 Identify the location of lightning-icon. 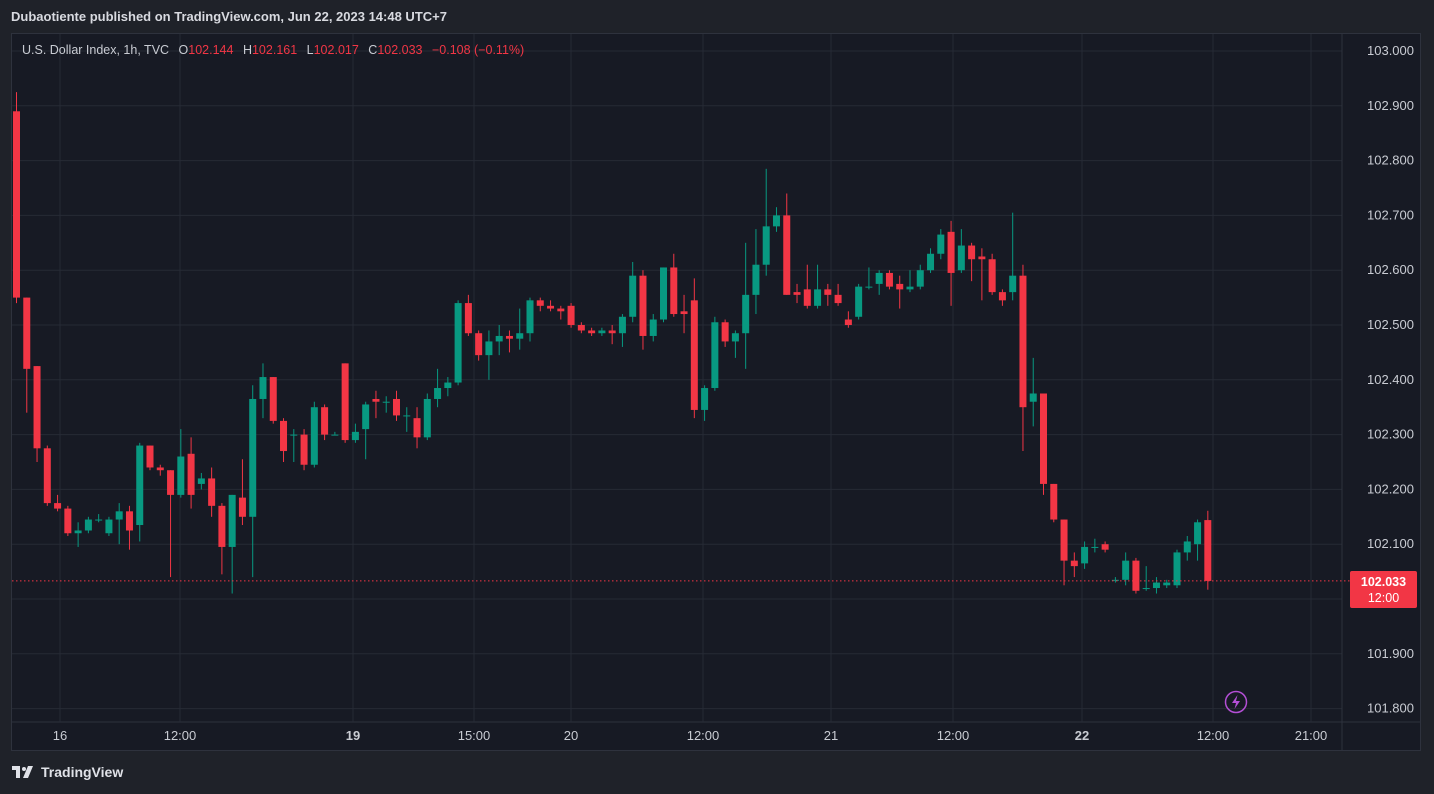
(1236, 702).